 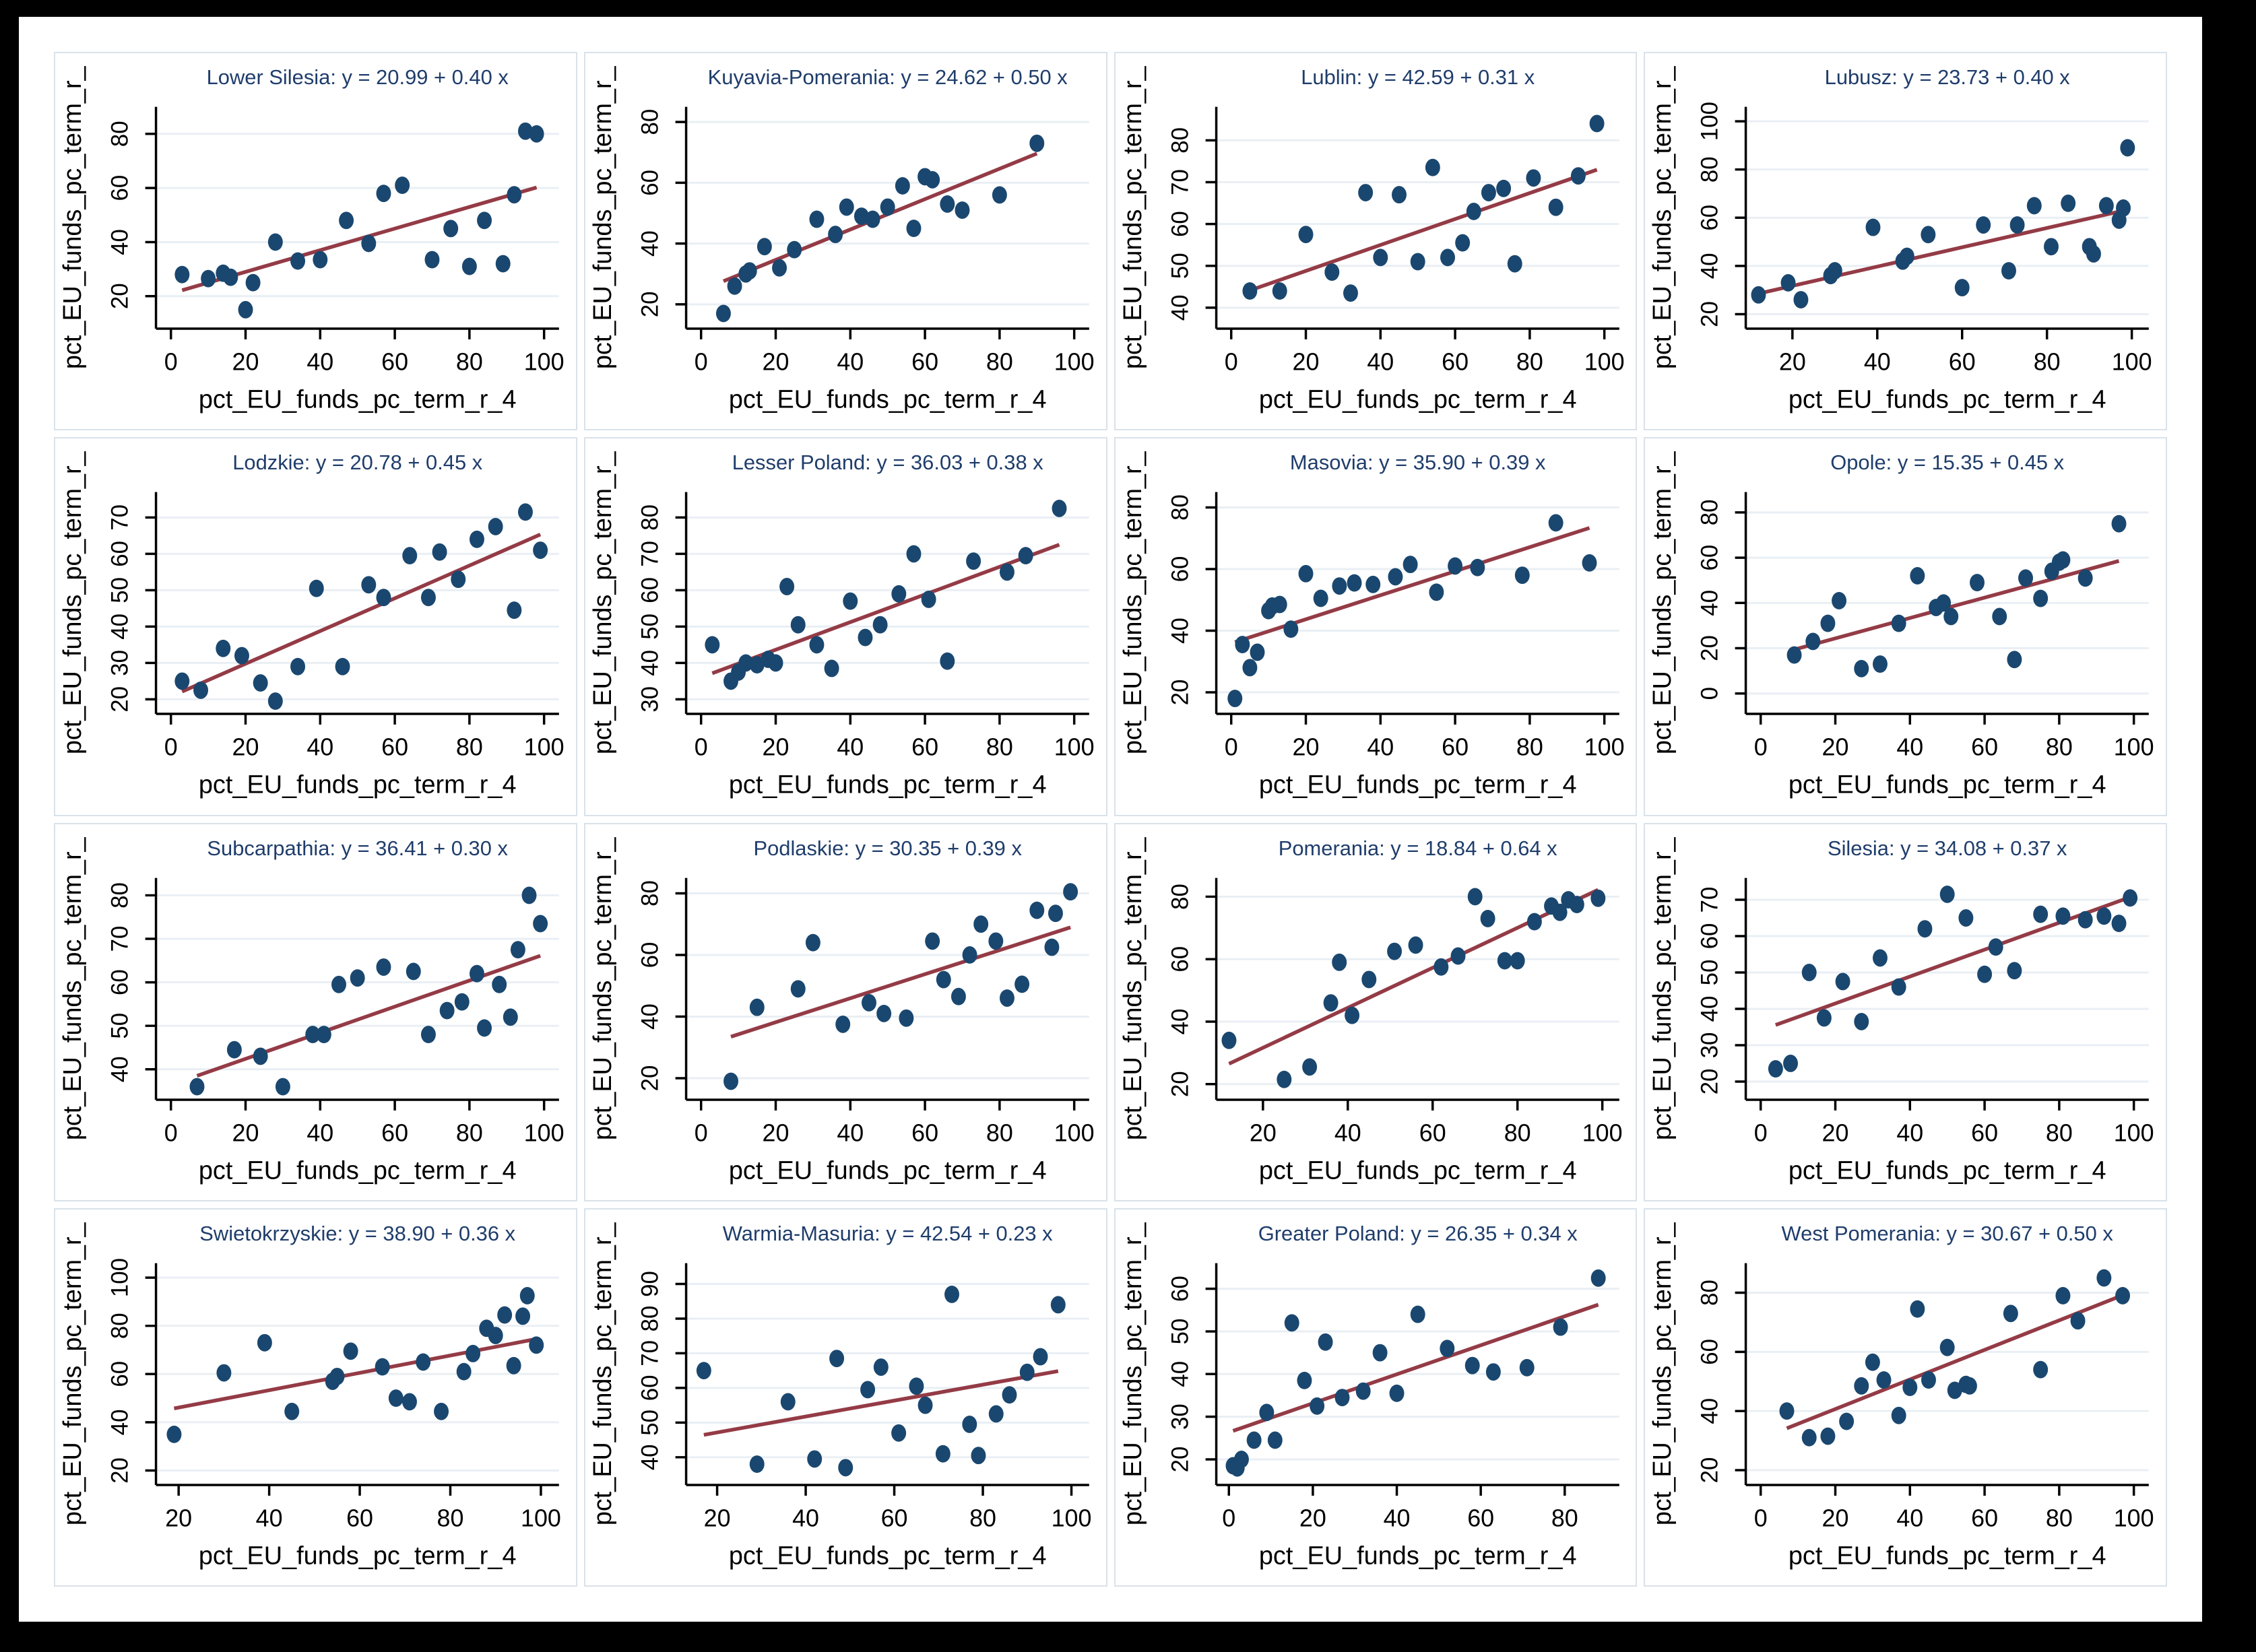 What do you see at coordinates (120, 517) in the screenshot?
I see `y-tick-label: 70` at bounding box center [120, 517].